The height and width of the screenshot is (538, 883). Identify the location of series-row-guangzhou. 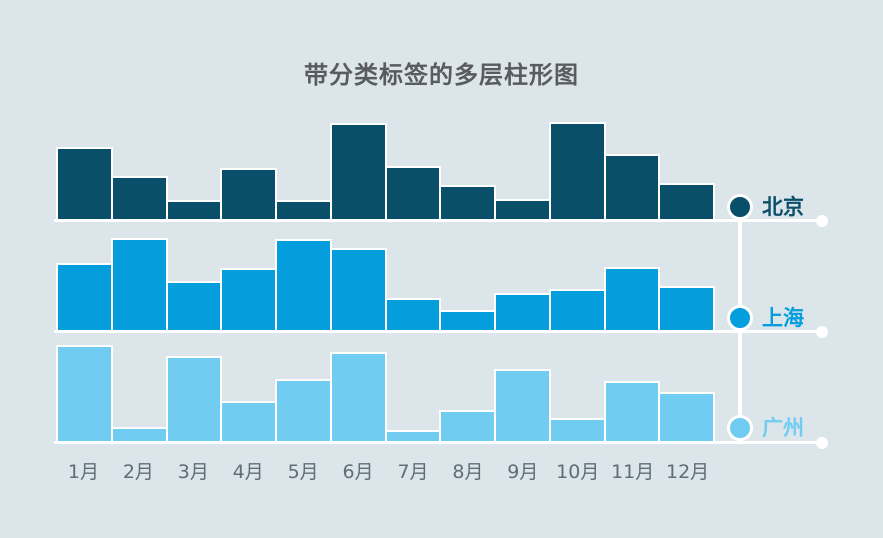
(385, 391).